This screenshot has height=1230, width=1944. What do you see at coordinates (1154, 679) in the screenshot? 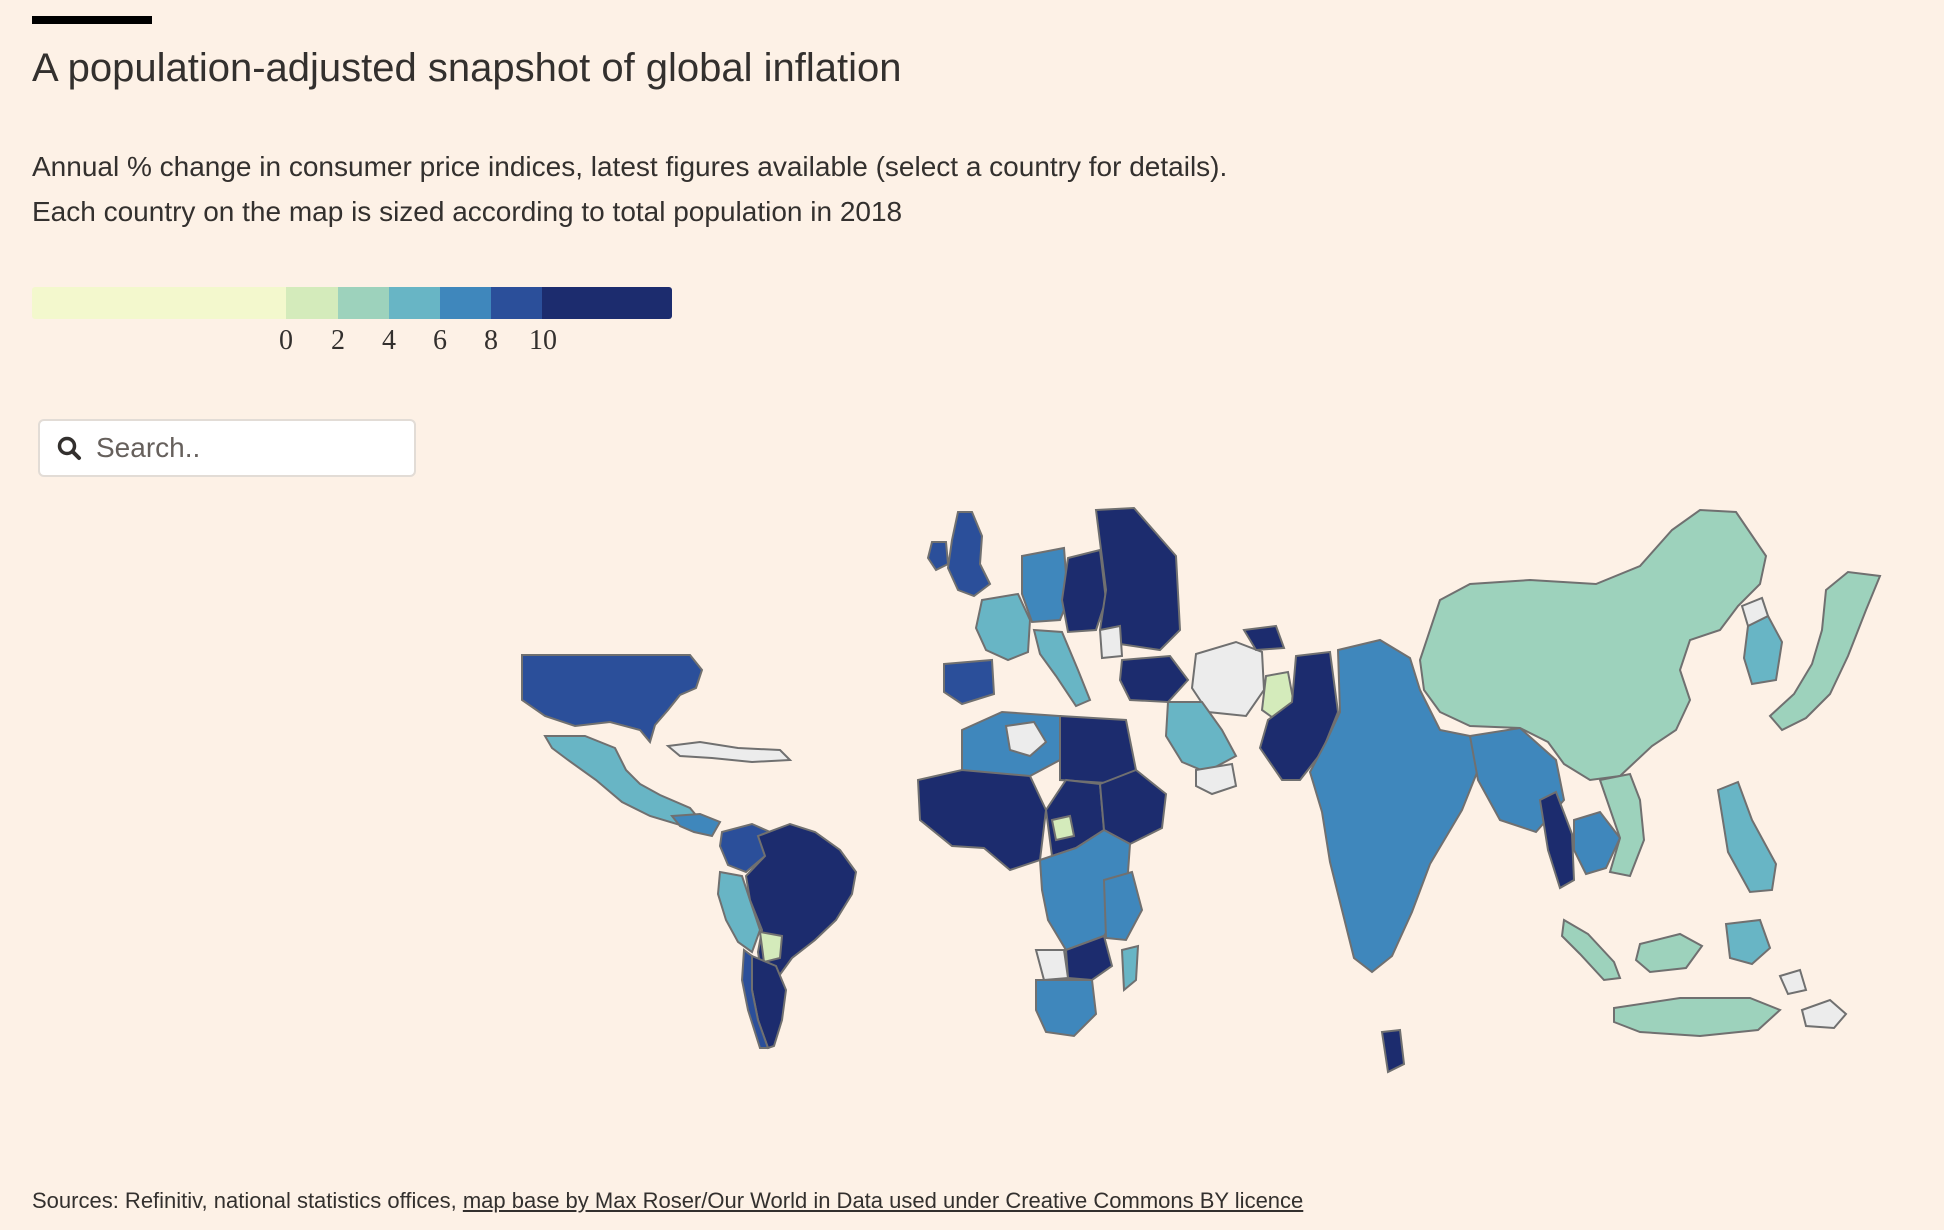
I see `country-turkey-region` at bounding box center [1154, 679].